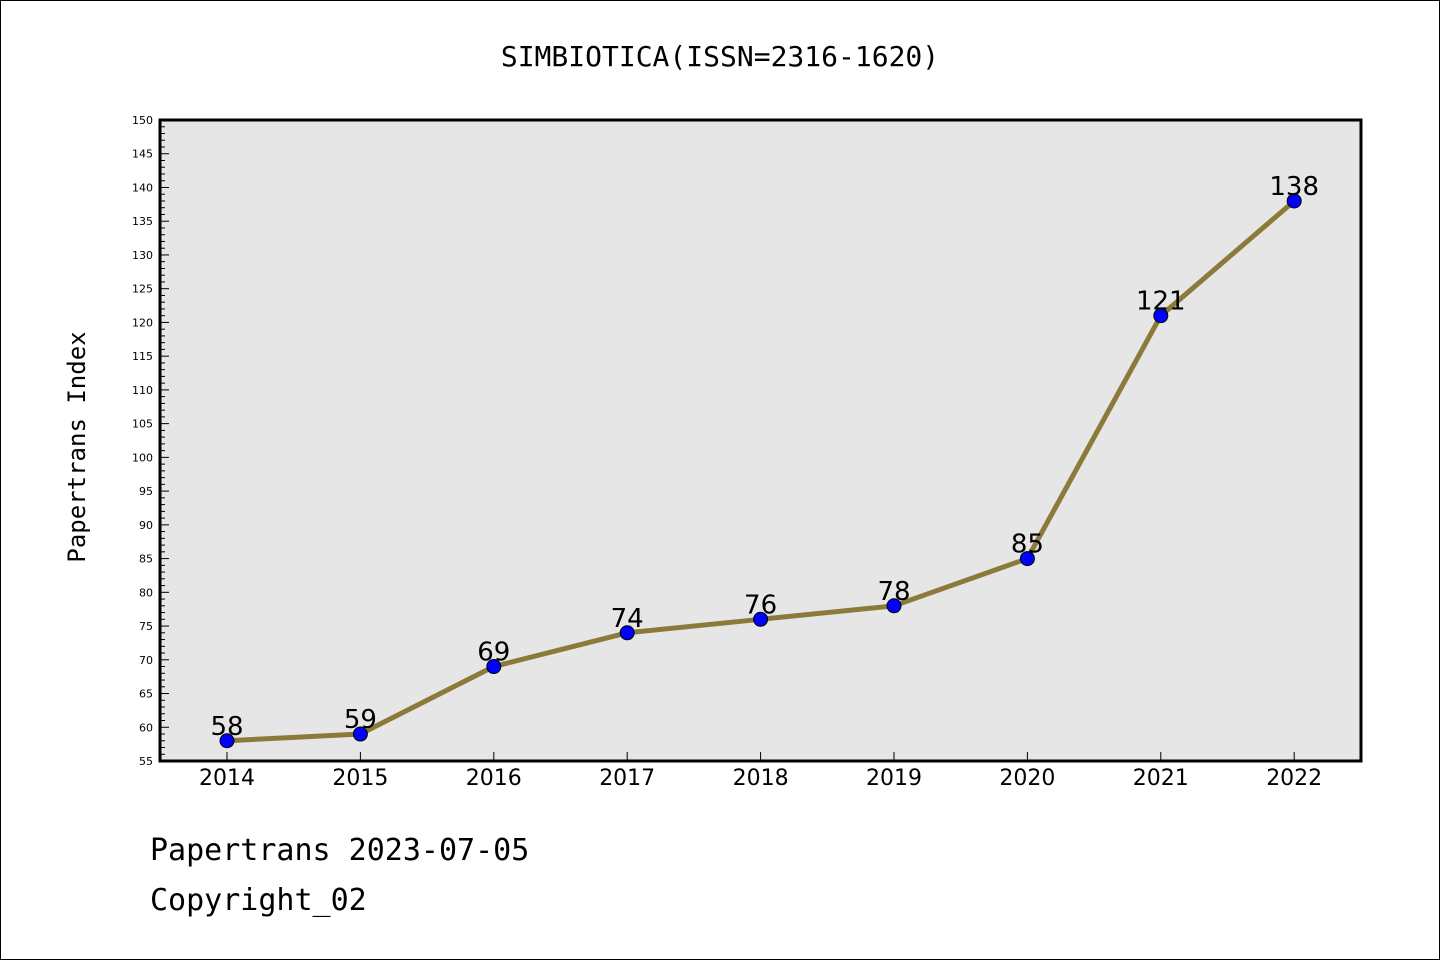 The image size is (1440, 960). Describe the element at coordinates (720, 56) in the screenshot. I see `chart-title: SIMBIOTICA(ISSN=2316-1620)` at that location.